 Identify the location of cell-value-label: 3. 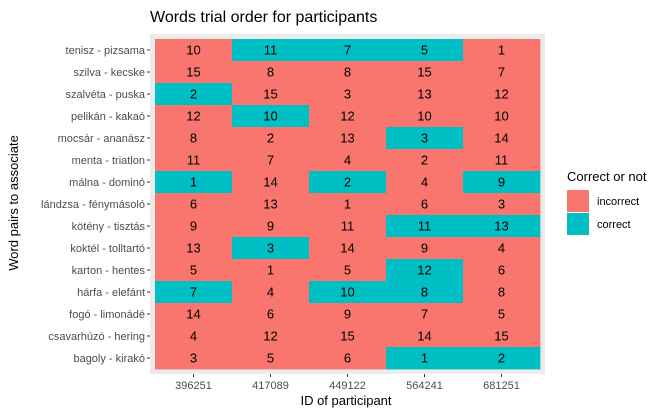
(424, 138).